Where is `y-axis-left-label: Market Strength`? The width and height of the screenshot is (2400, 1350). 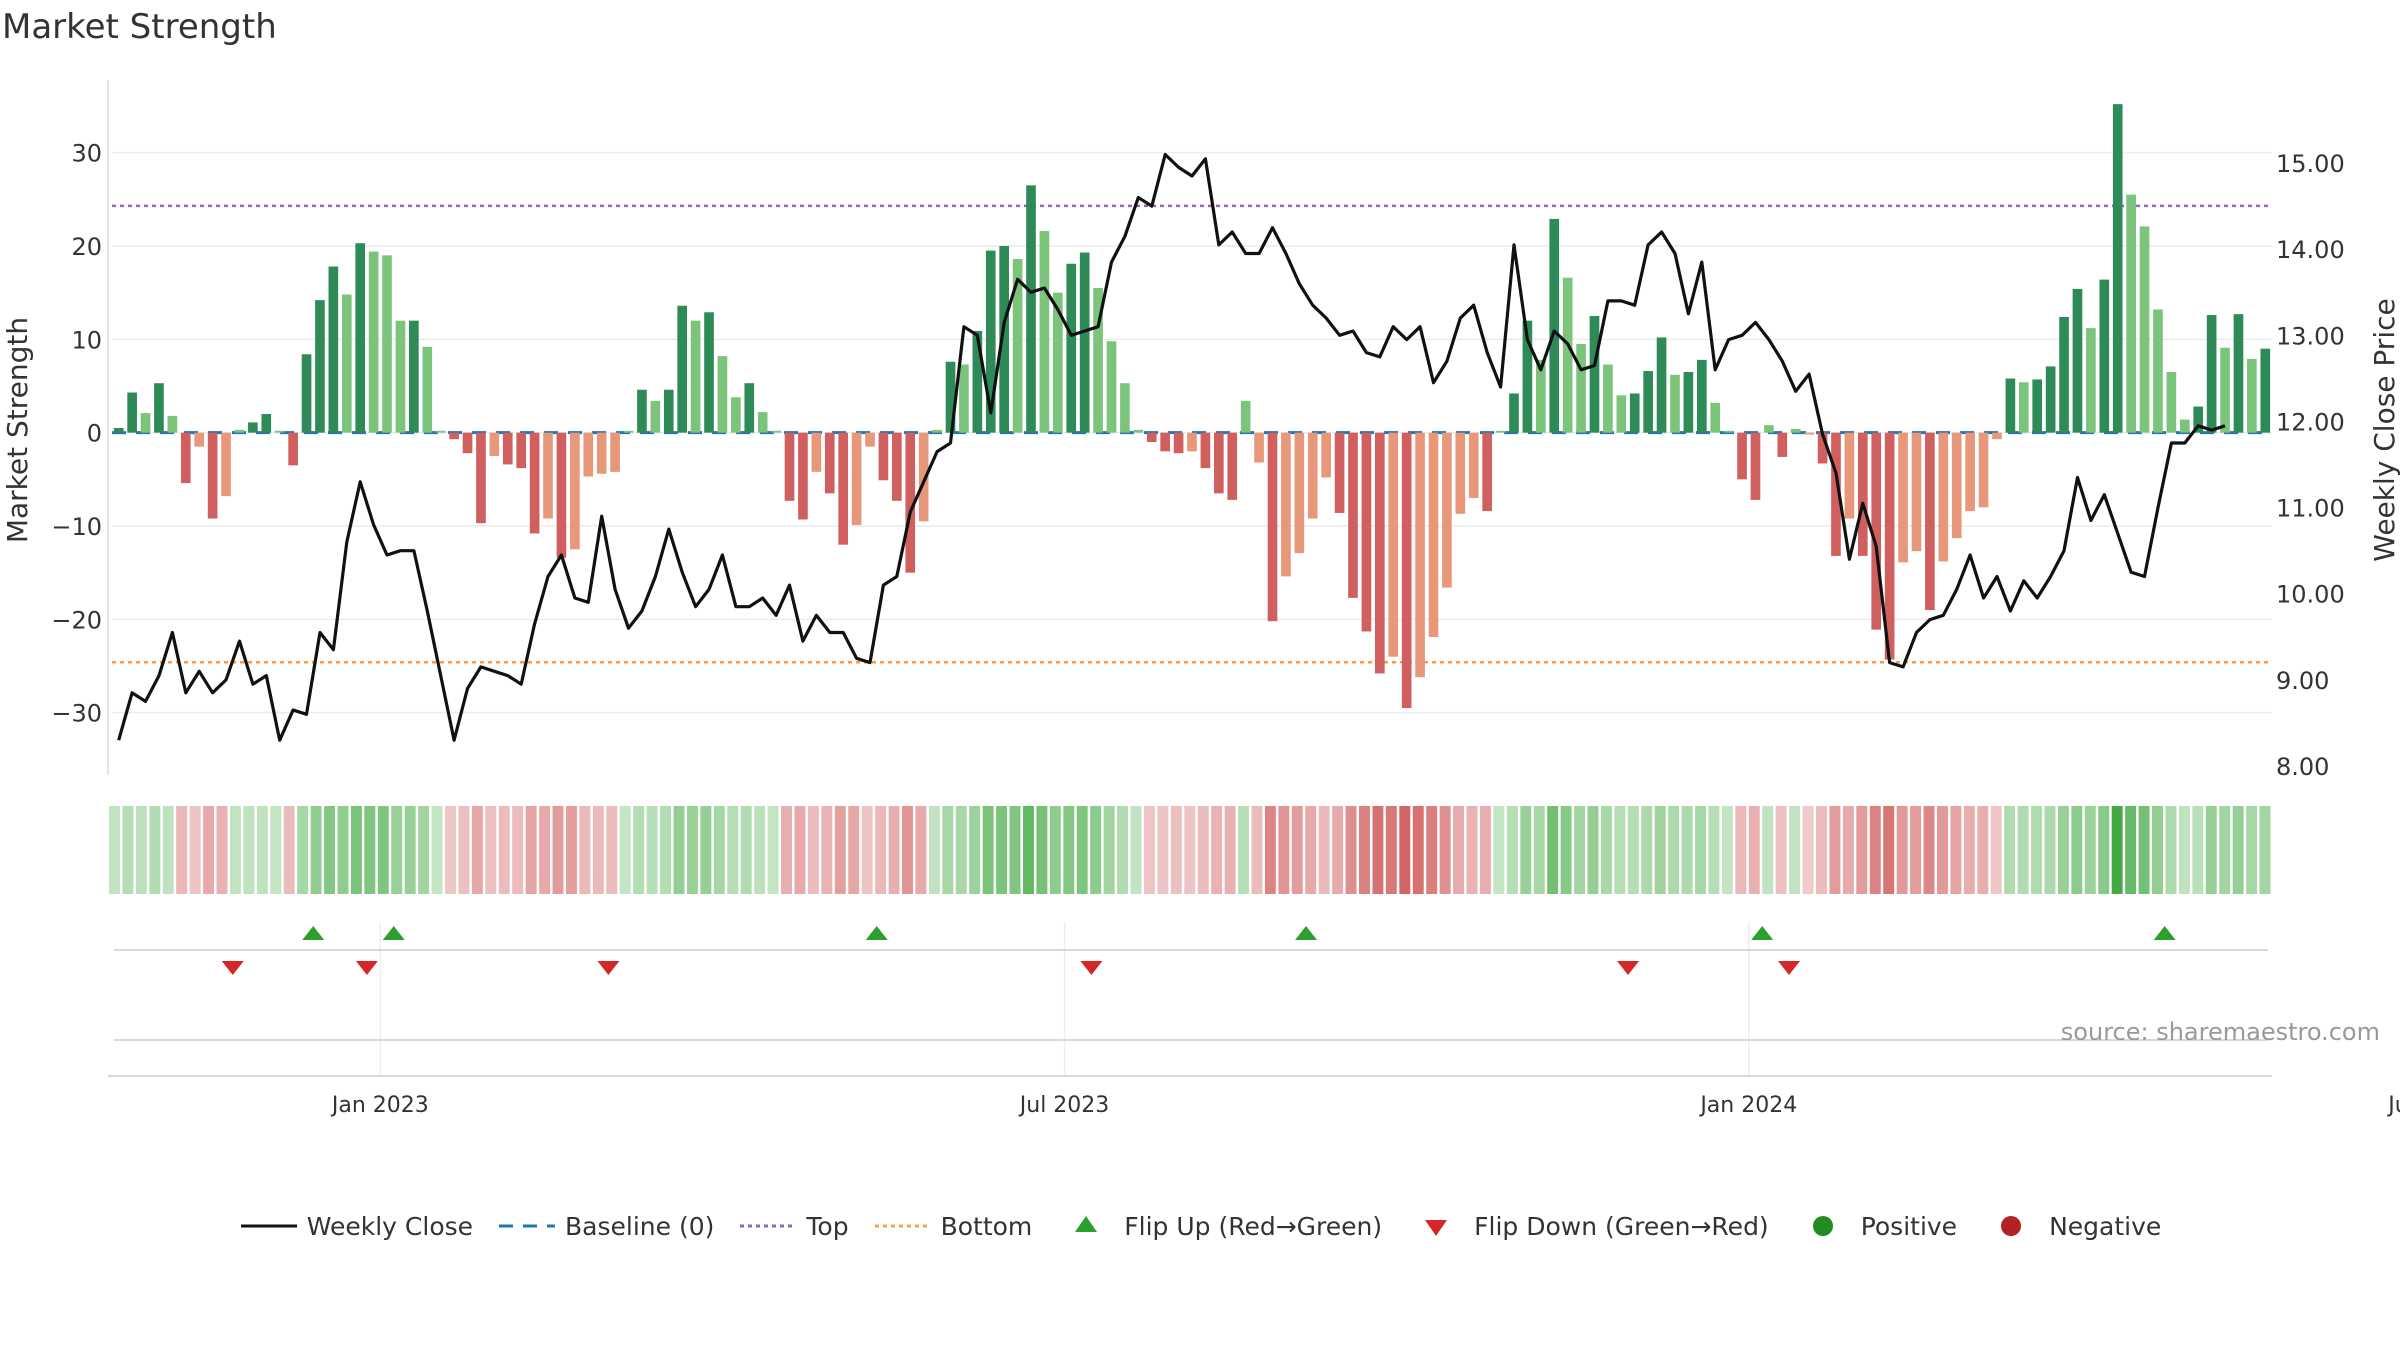 y-axis-left-label: Market Strength is located at coordinates (17, 430).